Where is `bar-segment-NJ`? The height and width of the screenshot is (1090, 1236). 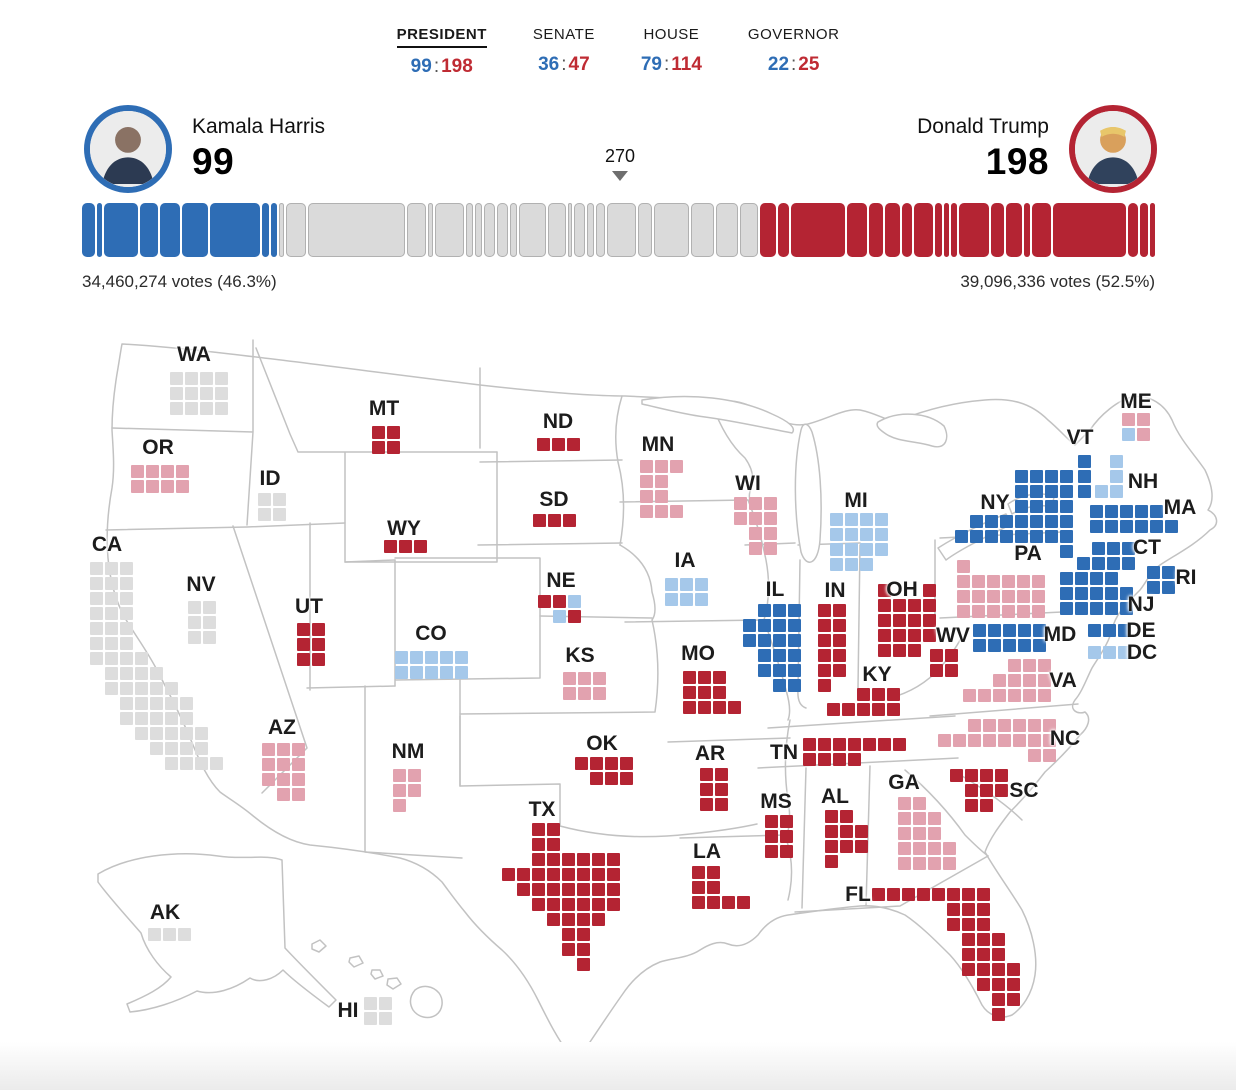 bar-segment-NJ is located at coordinates (195, 230).